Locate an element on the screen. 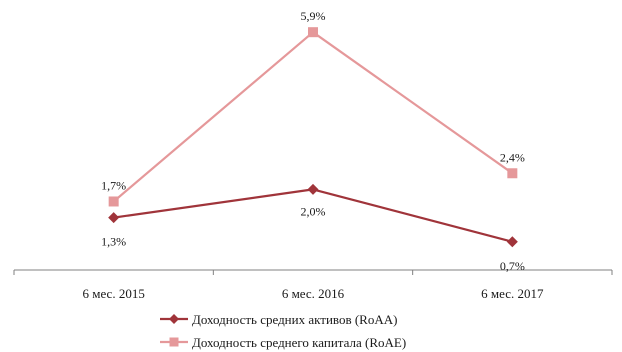 This screenshot has height=352, width=622. x-tick-label: 6 мес. 2015 is located at coordinates (113, 293).